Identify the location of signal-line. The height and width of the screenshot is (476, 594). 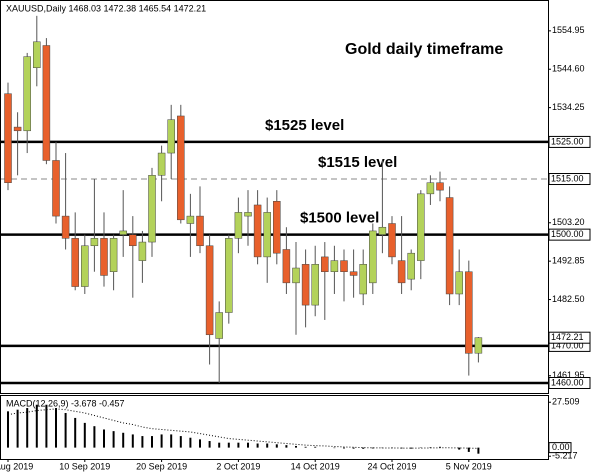
(243, 428).